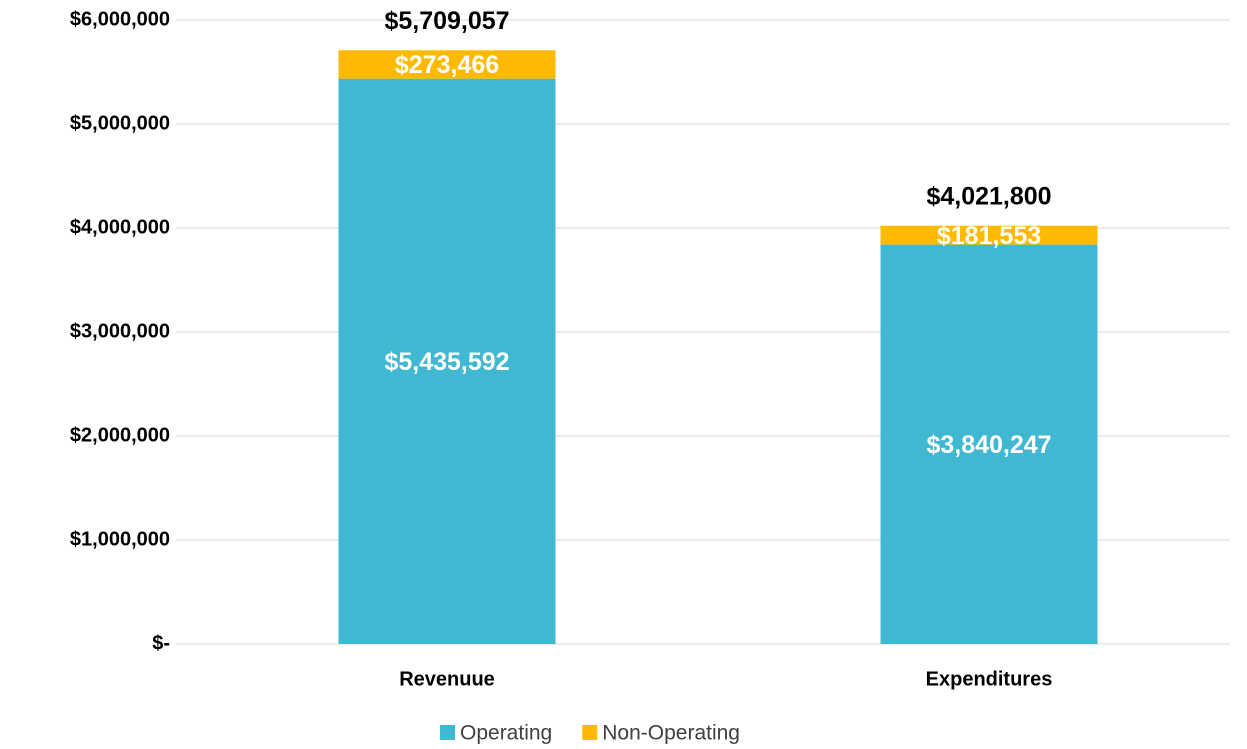 The width and height of the screenshot is (1247, 749). I want to click on data-label: $5,435,592, so click(446, 362).